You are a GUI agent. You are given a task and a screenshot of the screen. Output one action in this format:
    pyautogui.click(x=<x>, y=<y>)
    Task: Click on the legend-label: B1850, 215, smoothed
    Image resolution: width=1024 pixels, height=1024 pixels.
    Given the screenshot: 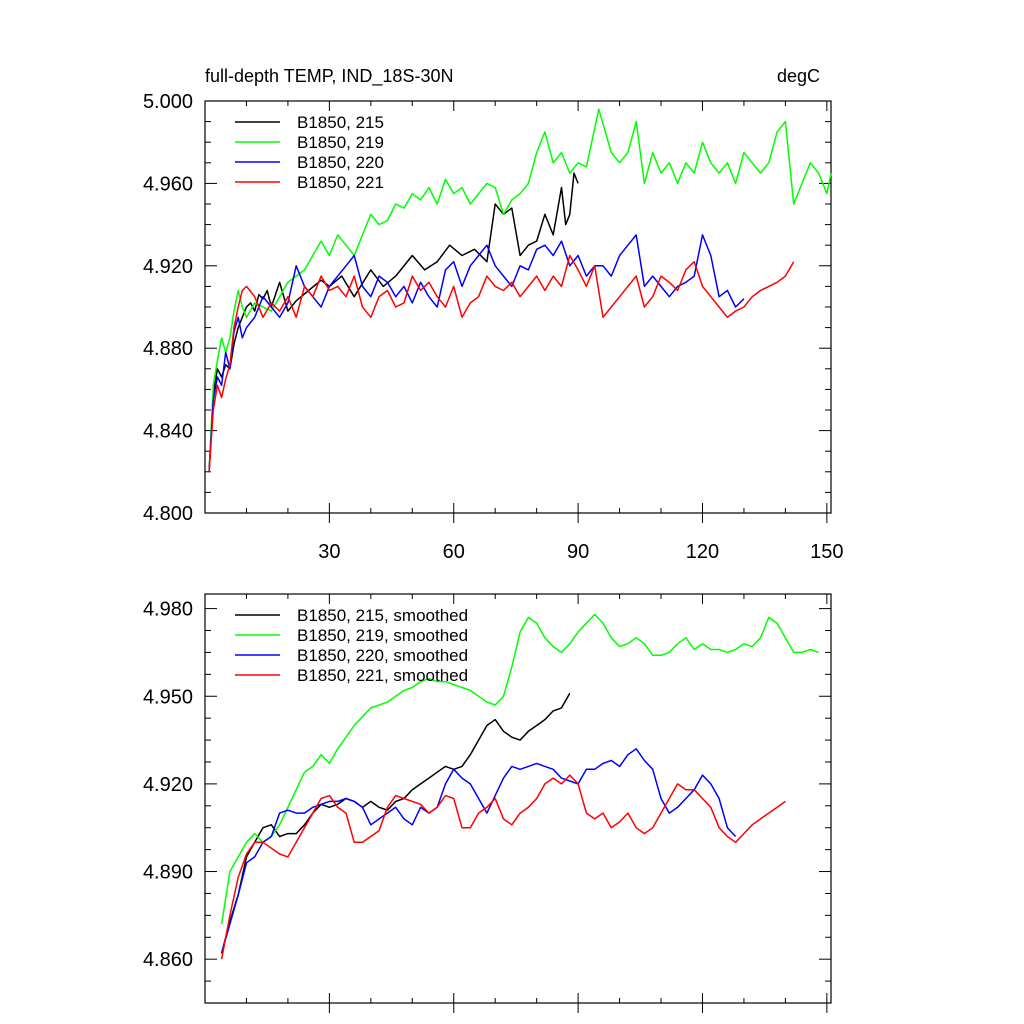 What is the action you would take?
    pyautogui.click(x=382, y=615)
    